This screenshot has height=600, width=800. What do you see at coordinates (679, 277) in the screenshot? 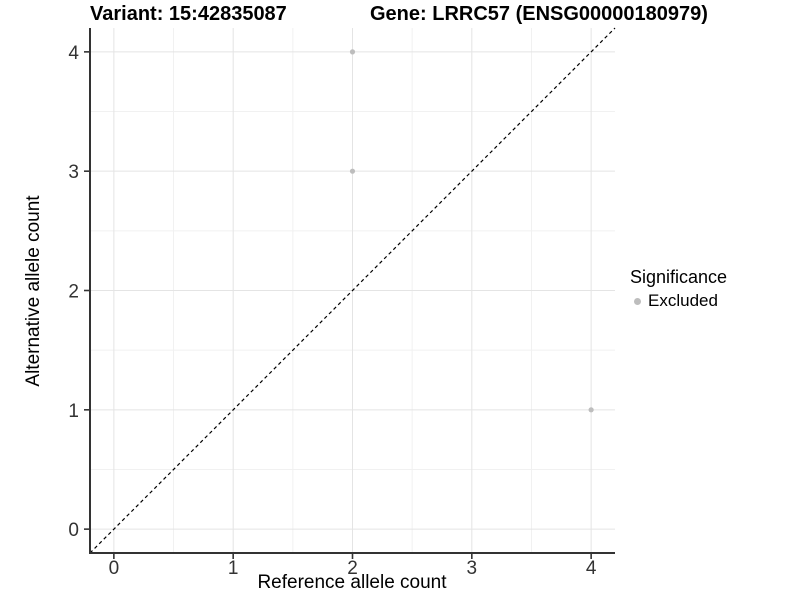
I see `legend-title: Significance` at bounding box center [679, 277].